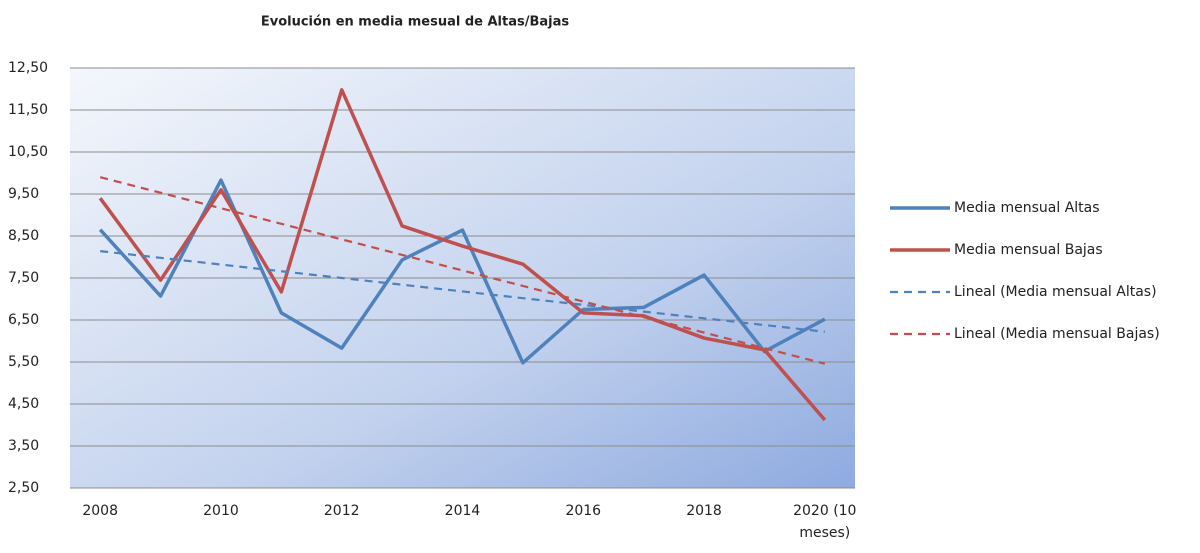 The width and height of the screenshot is (1200, 553). Describe the element at coordinates (23, 194) in the screenshot. I see `y-tick-label: 9,50` at that location.